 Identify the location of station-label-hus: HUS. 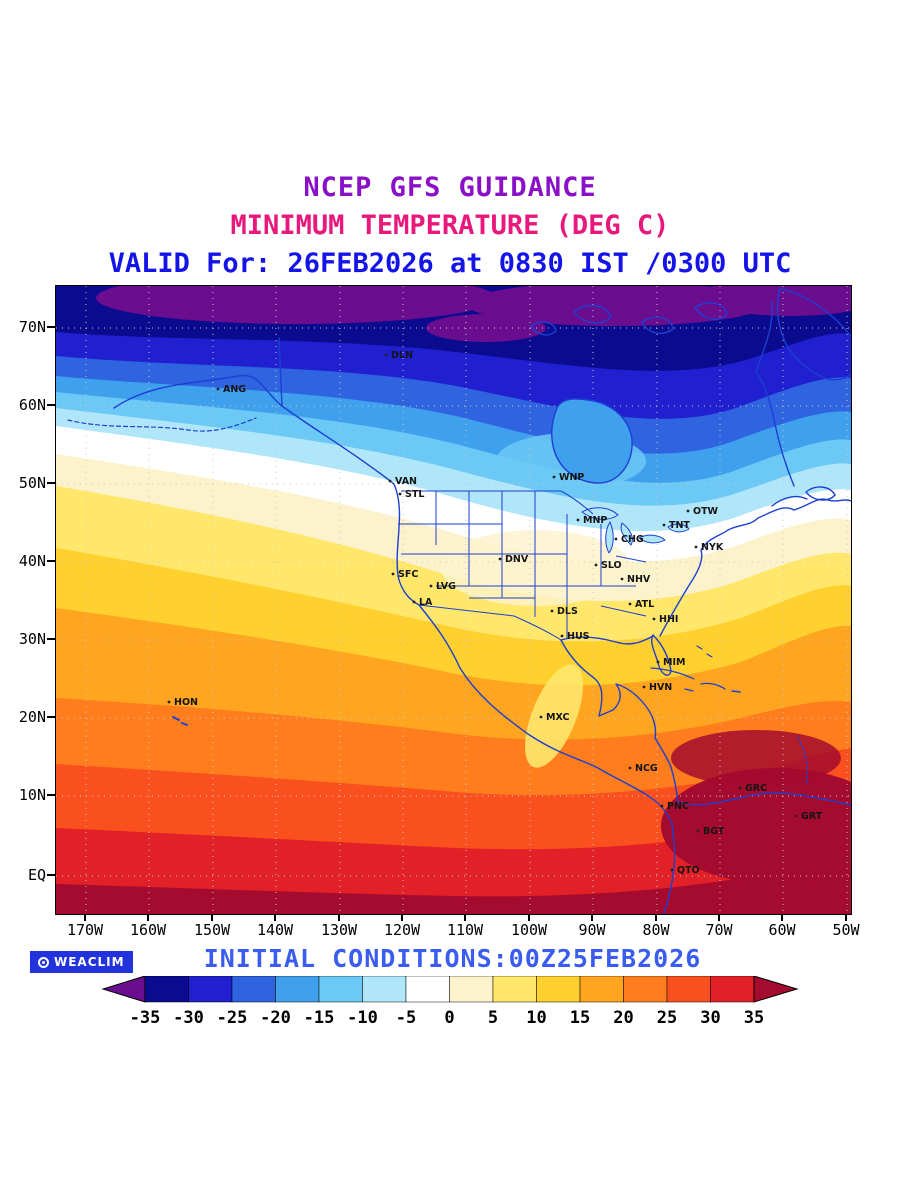
(578, 636).